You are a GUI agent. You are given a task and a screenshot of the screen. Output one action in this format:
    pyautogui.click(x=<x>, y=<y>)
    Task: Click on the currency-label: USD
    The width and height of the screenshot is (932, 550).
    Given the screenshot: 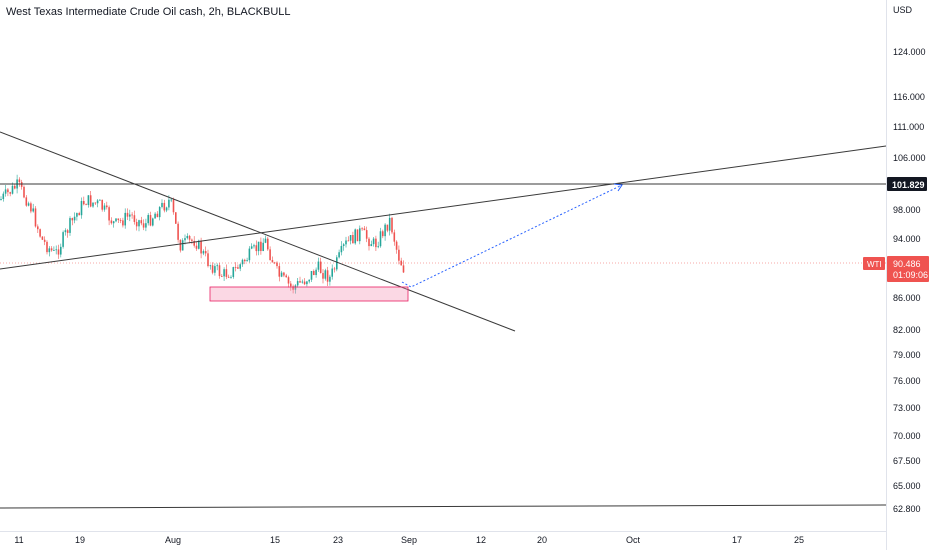 What is the action you would take?
    pyautogui.click(x=903, y=10)
    